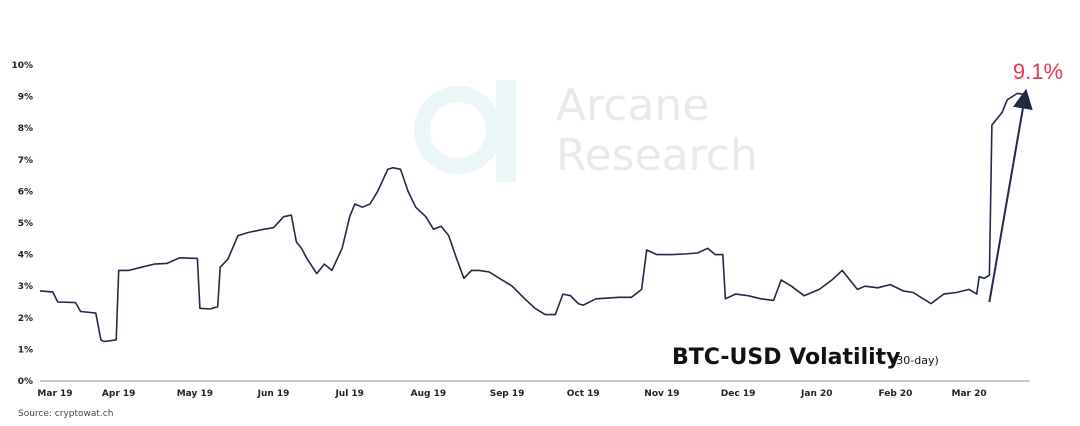 The image size is (1080, 426). What do you see at coordinates (786, 357) in the screenshot?
I see `chart-title: BTC-USD Volatility` at bounding box center [786, 357].